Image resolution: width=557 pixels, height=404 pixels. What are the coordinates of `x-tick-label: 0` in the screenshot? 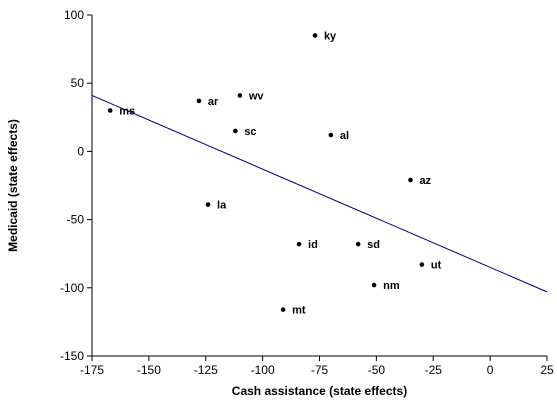 It's located at (490, 370).